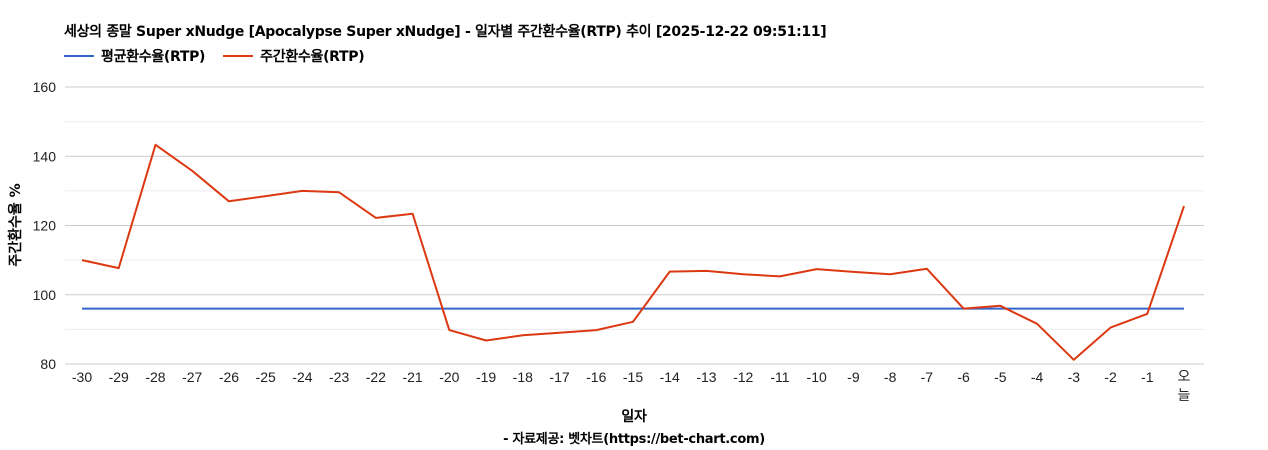 This screenshot has height=450, width=1268. What do you see at coordinates (1184, 396) in the screenshot?
I see `x-tick-label: 늘` at bounding box center [1184, 396].